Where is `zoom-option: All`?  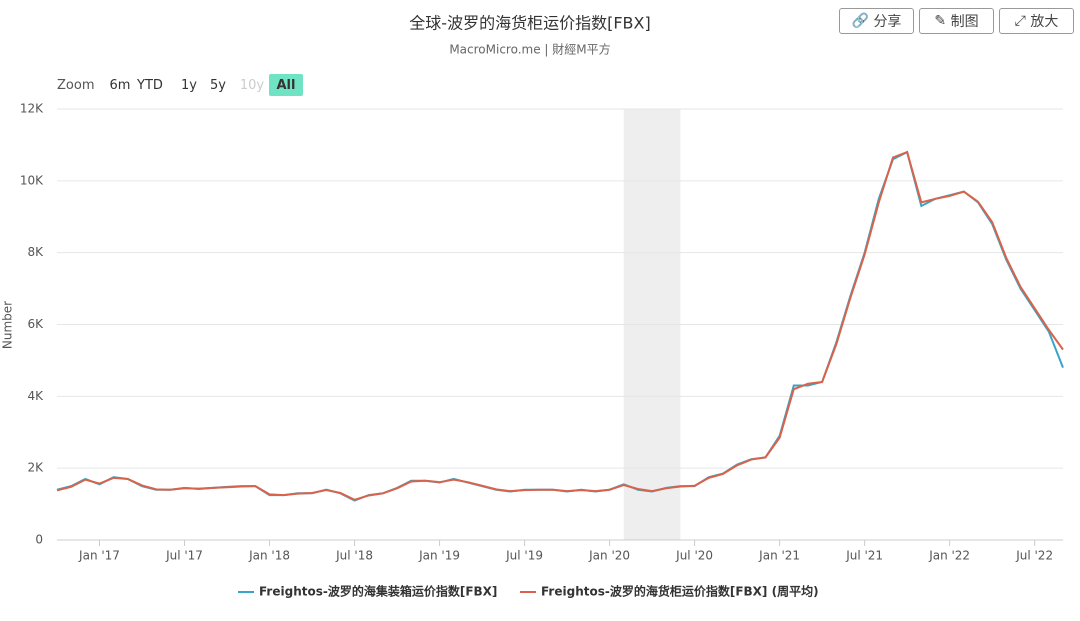
zoom-option: All is located at coordinates (286, 85).